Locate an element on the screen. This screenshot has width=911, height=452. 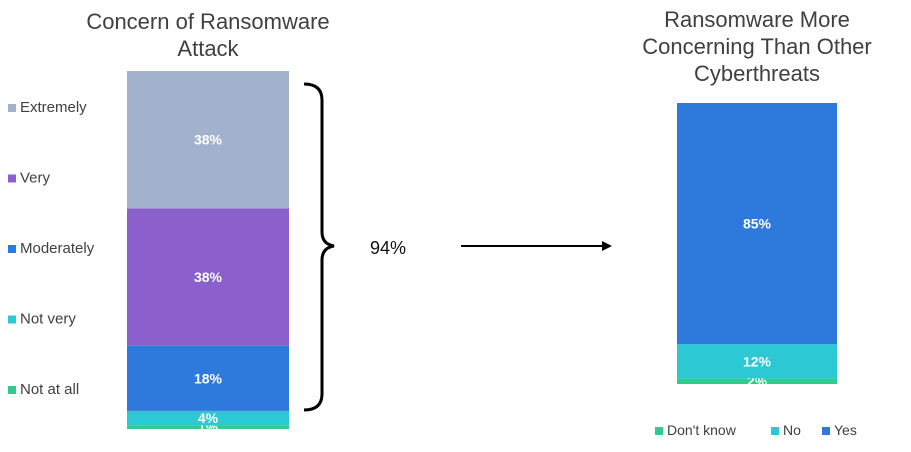
left-data-label: 18% is located at coordinates (208, 378).